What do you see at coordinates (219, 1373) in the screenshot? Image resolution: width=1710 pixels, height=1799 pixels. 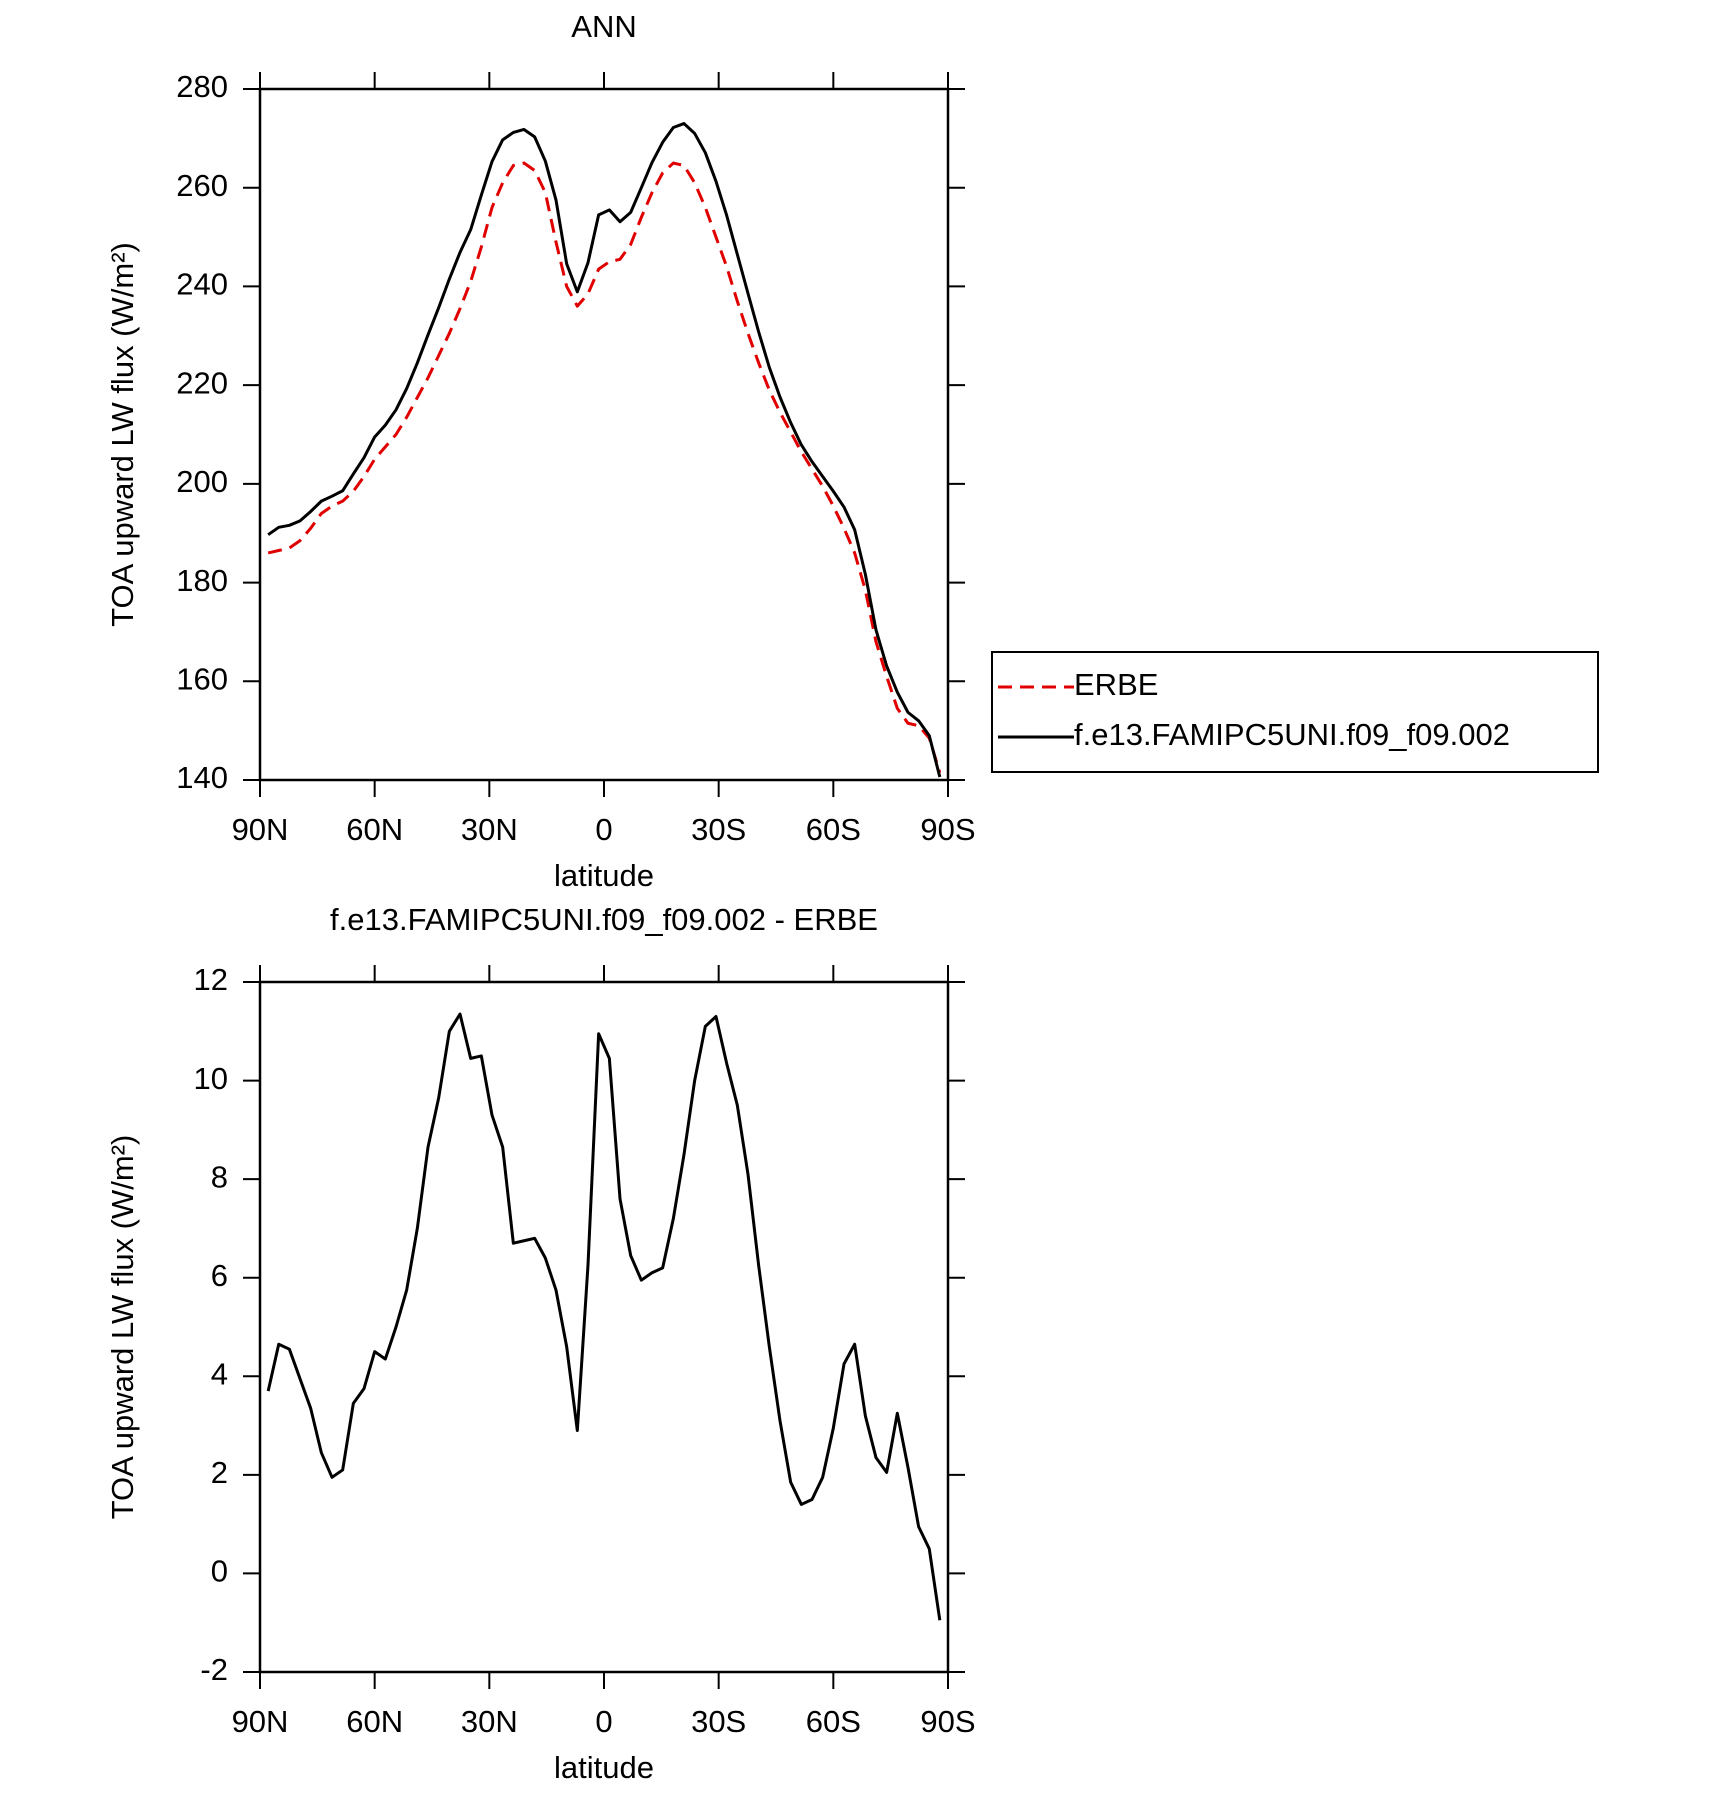 I see `y-tick-label: 4` at bounding box center [219, 1373].